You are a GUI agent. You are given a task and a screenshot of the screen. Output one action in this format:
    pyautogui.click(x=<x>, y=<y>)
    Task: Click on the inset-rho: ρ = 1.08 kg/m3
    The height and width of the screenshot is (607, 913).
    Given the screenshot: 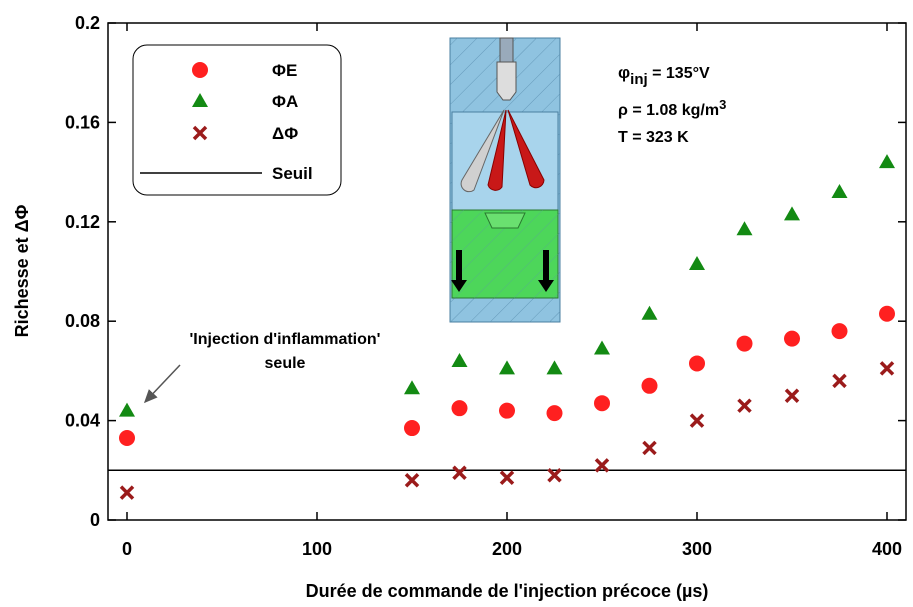 What is the action you would take?
    pyautogui.click(x=672, y=108)
    